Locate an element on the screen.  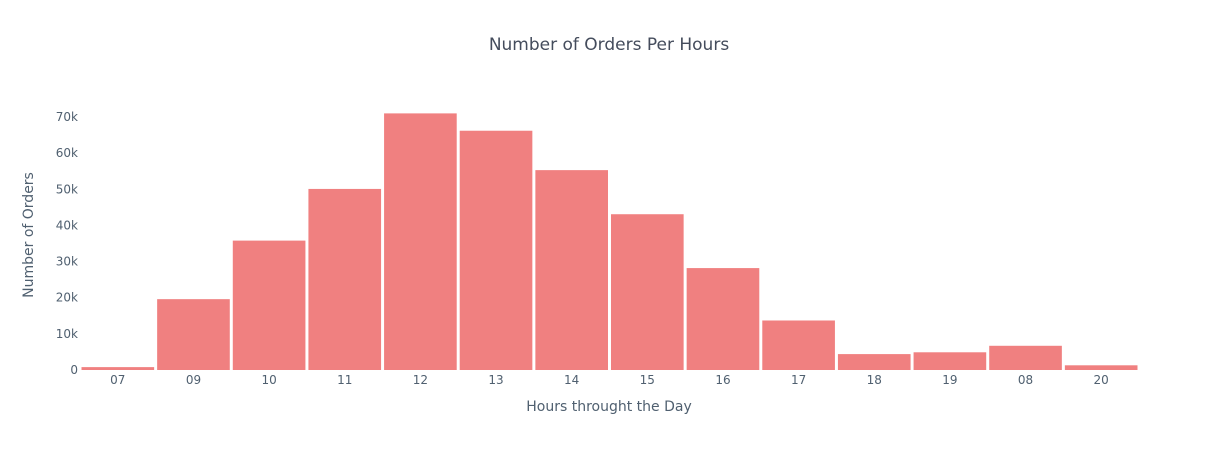
y-tick-label: 50k is located at coordinates (67, 189).